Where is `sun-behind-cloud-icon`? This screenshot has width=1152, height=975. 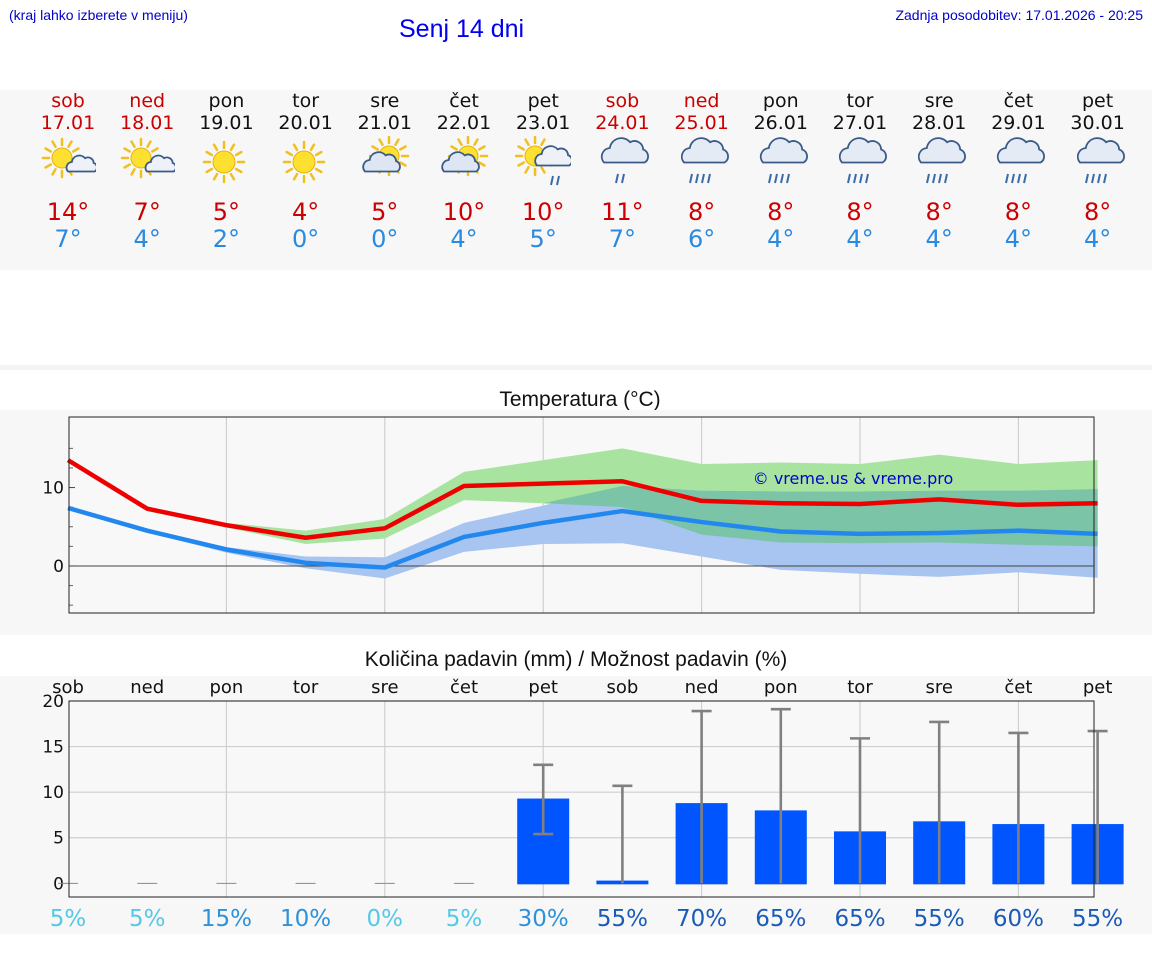 sun-behind-cloud-icon is located at coordinates (465, 156).